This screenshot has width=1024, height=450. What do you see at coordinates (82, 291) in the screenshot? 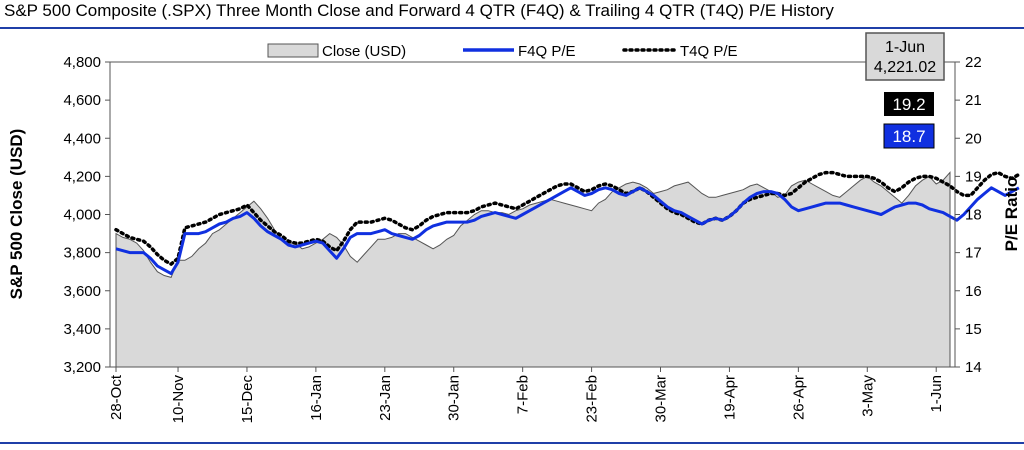
I see `left-tick-label: 3,600` at bounding box center [82, 291].